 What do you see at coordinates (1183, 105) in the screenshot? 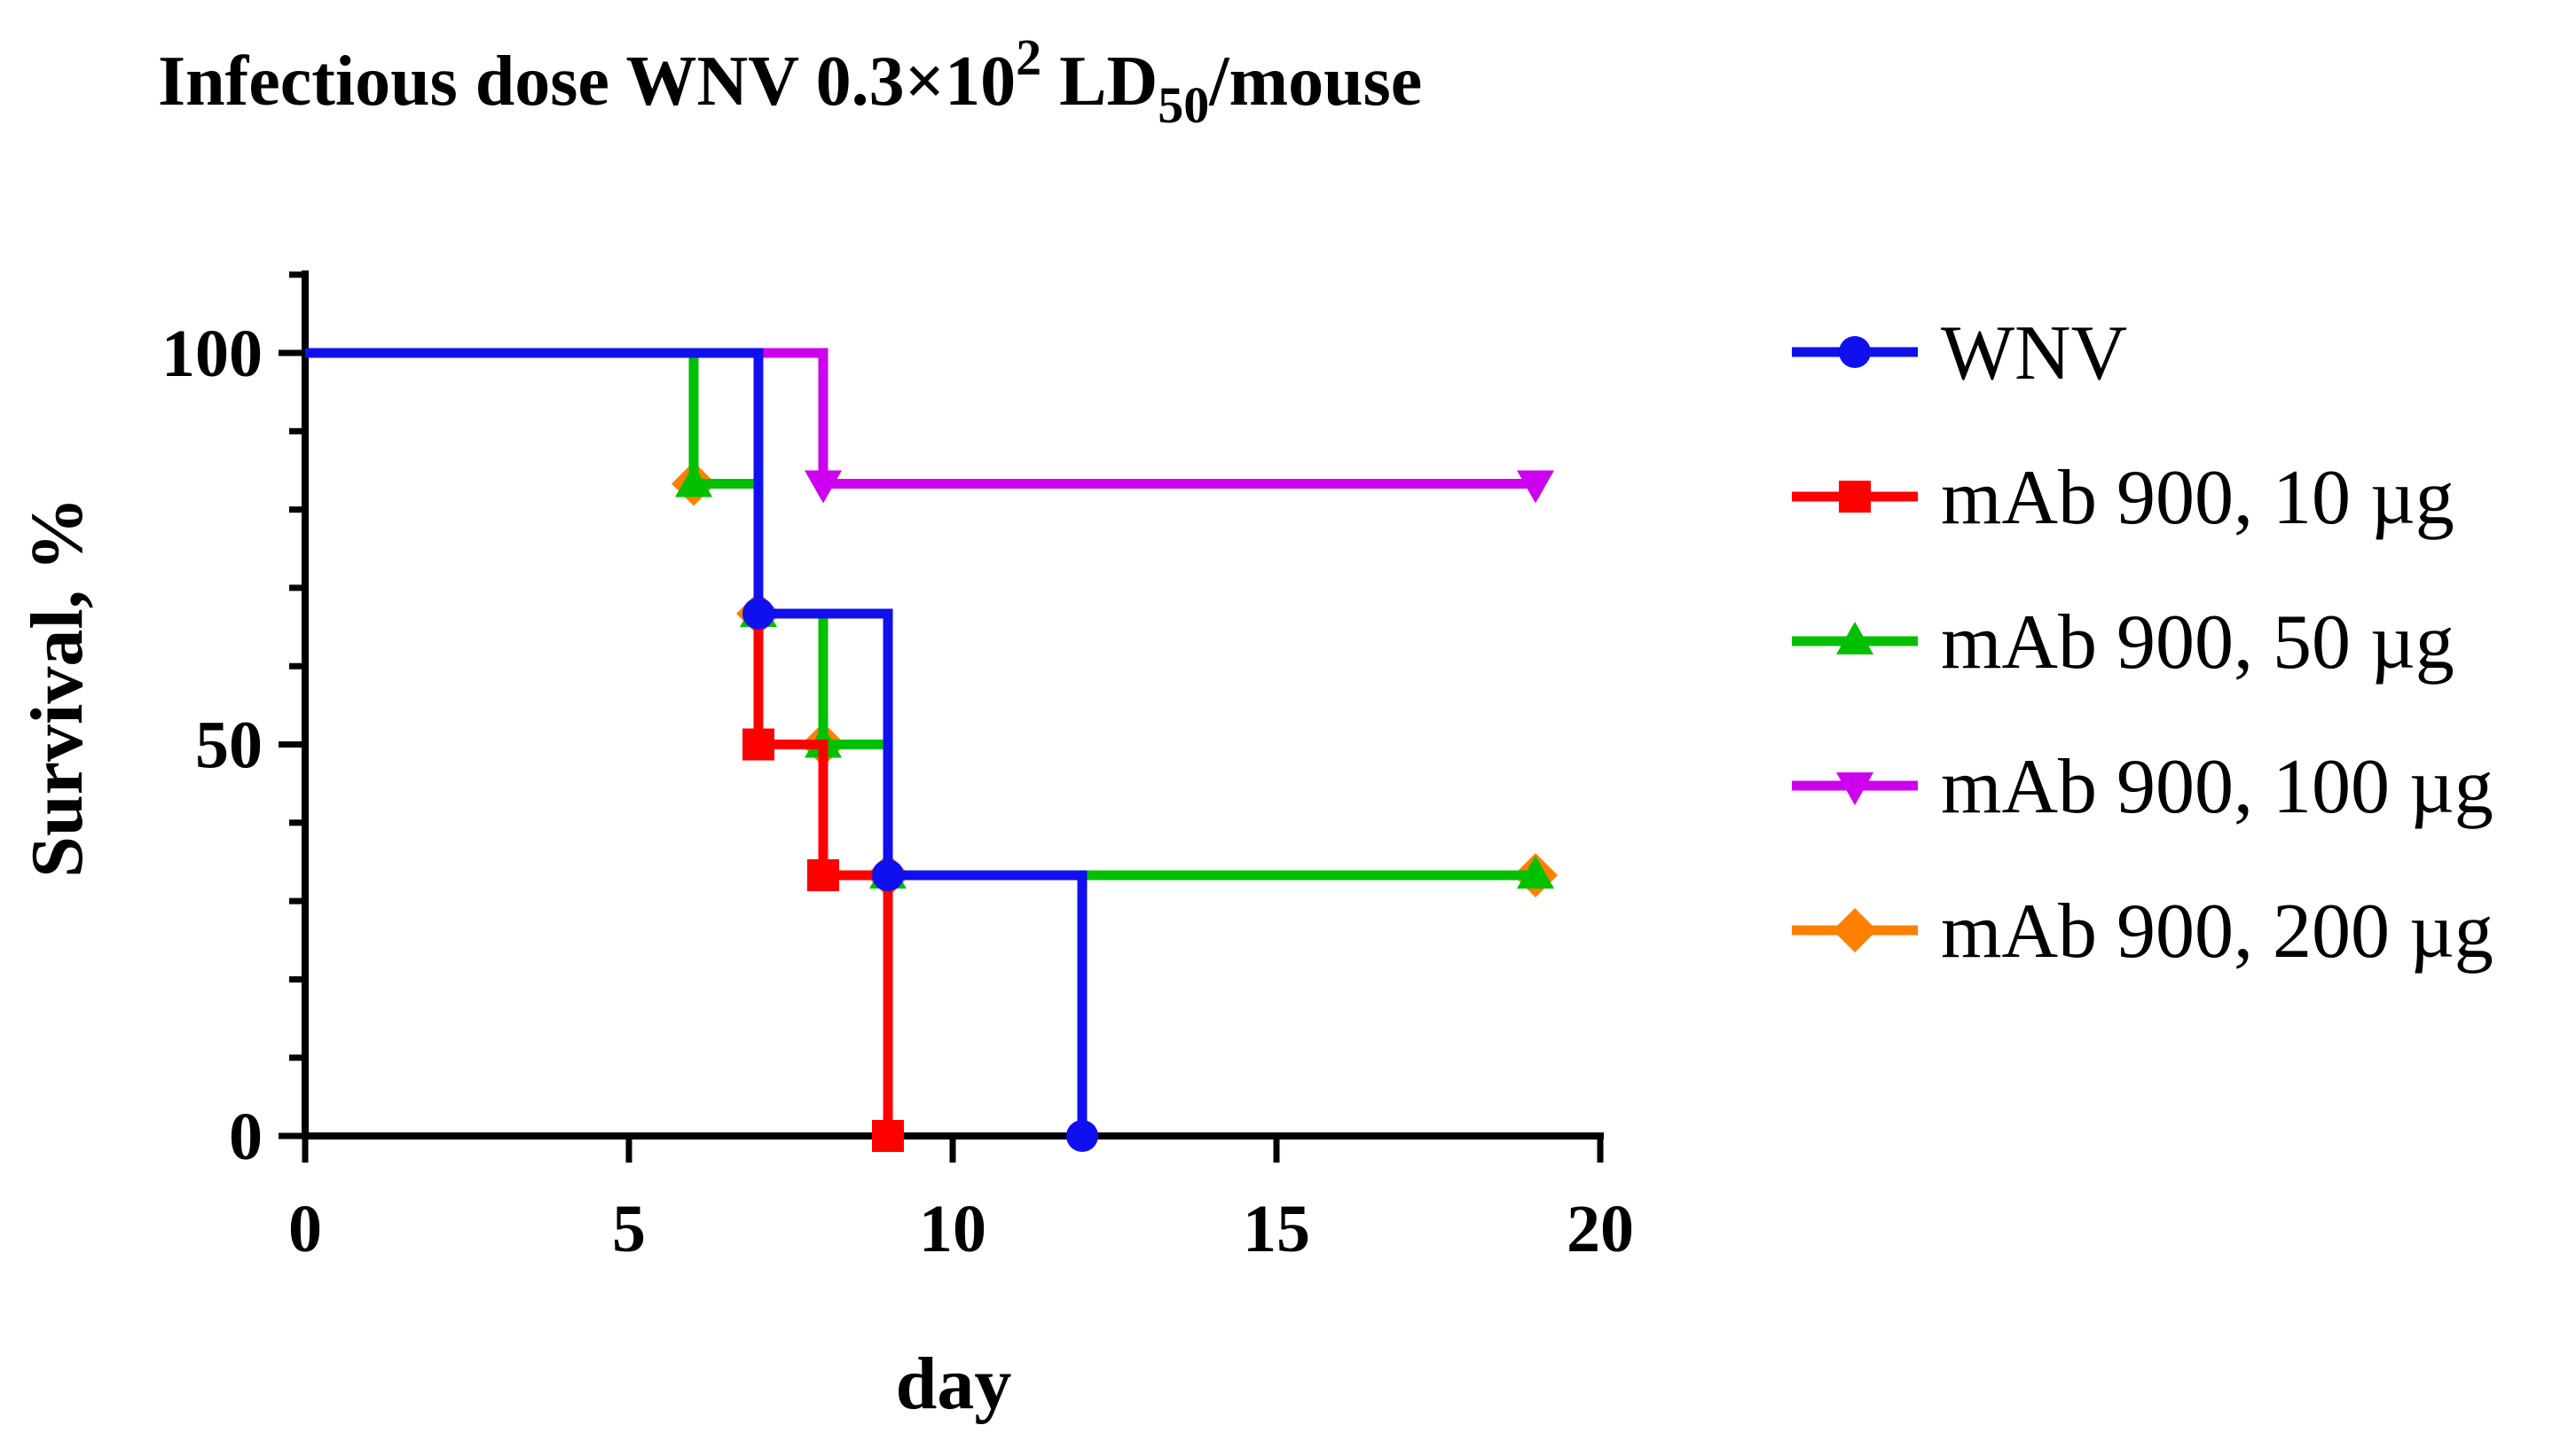
I see `chart-title-sub: 50` at bounding box center [1183, 105].